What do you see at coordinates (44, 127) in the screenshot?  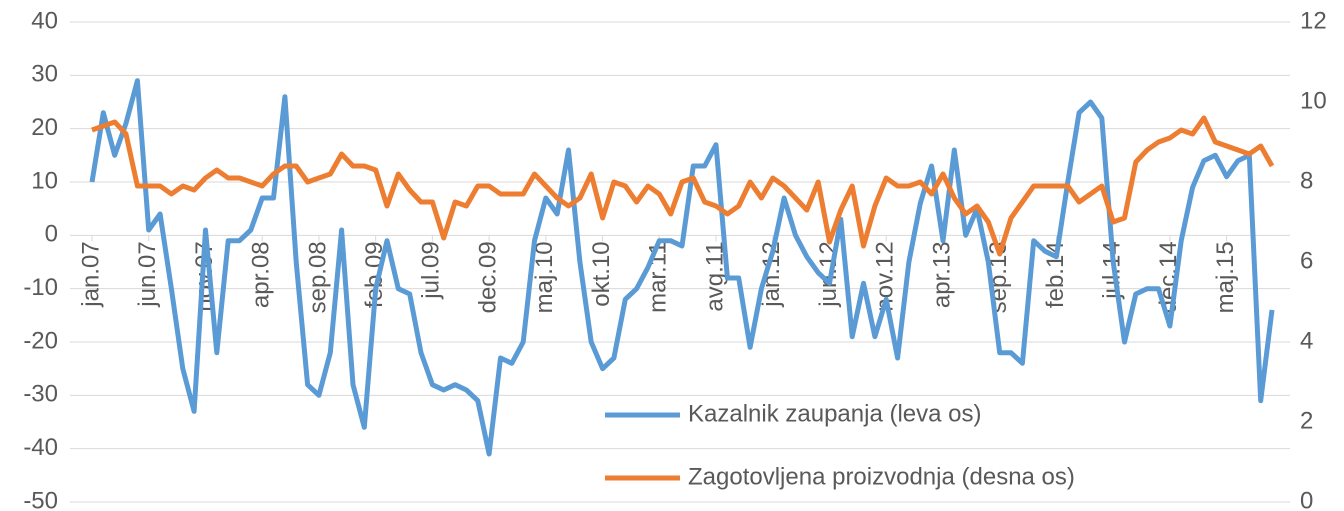 I see `y-tick-label: 20` at bounding box center [44, 127].